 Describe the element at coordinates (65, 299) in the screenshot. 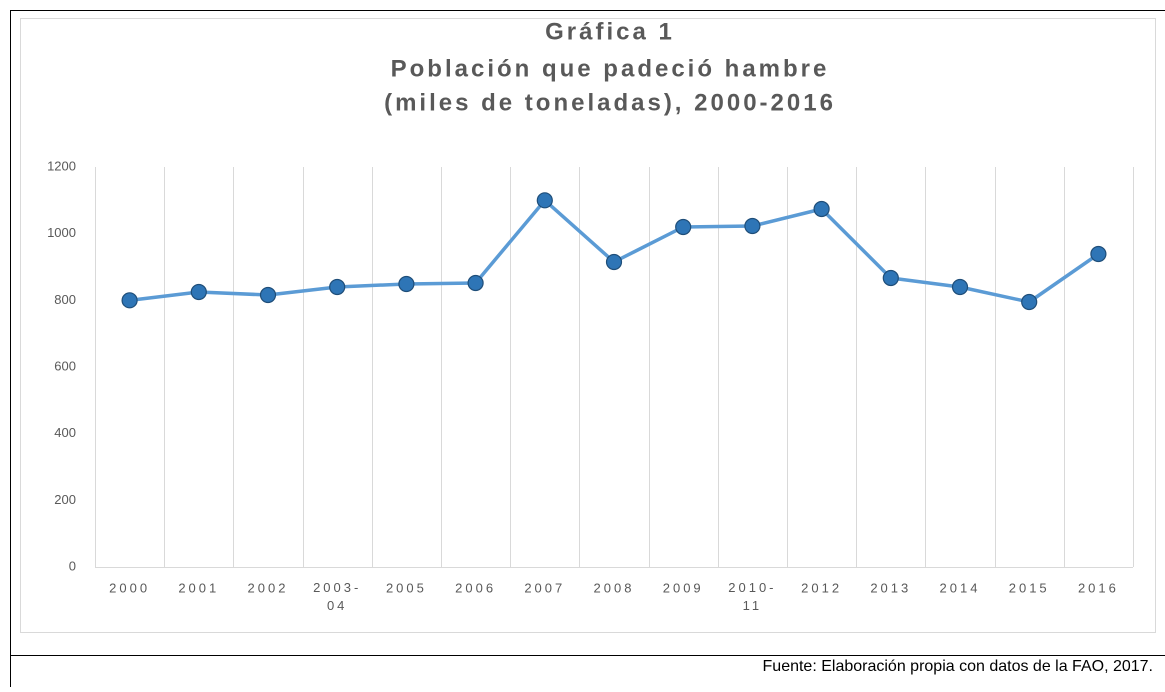

I see `y-tick-label: 800` at that location.